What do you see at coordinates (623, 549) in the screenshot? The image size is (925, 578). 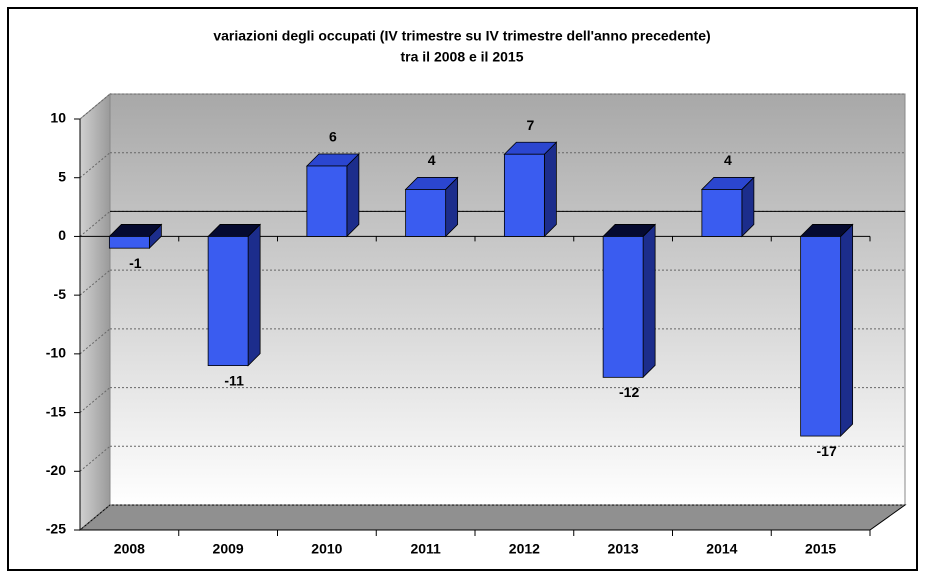 I see `x-tick-label: 2013` at bounding box center [623, 549].